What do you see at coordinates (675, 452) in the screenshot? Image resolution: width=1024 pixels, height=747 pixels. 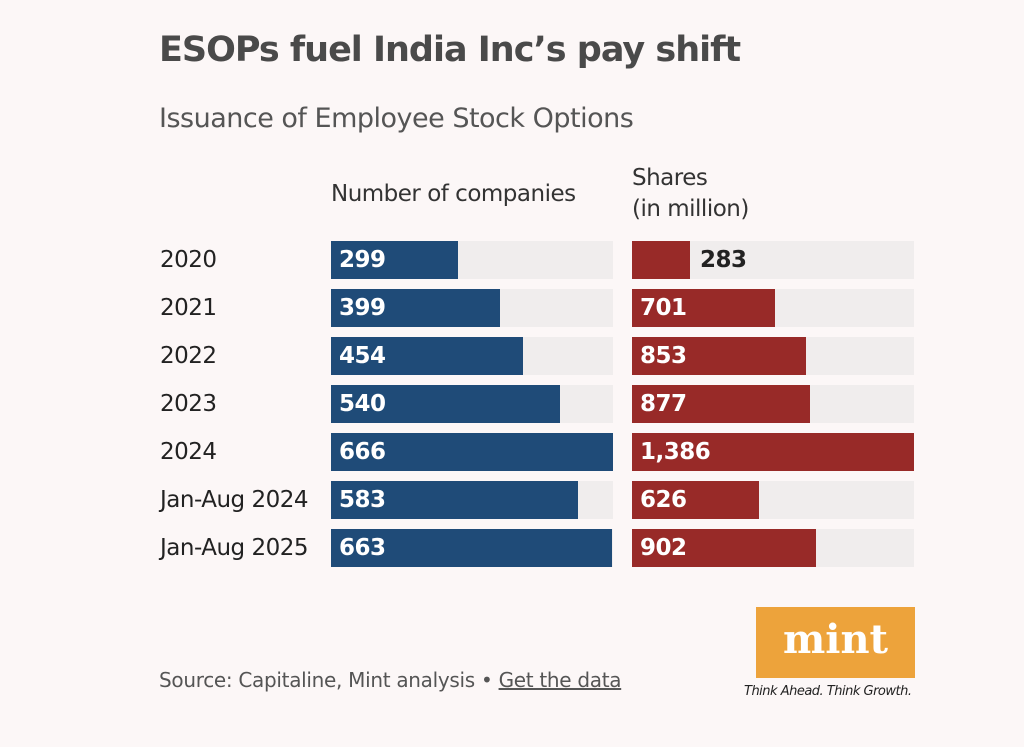 I see `data-label: 1,386` at bounding box center [675, 452].